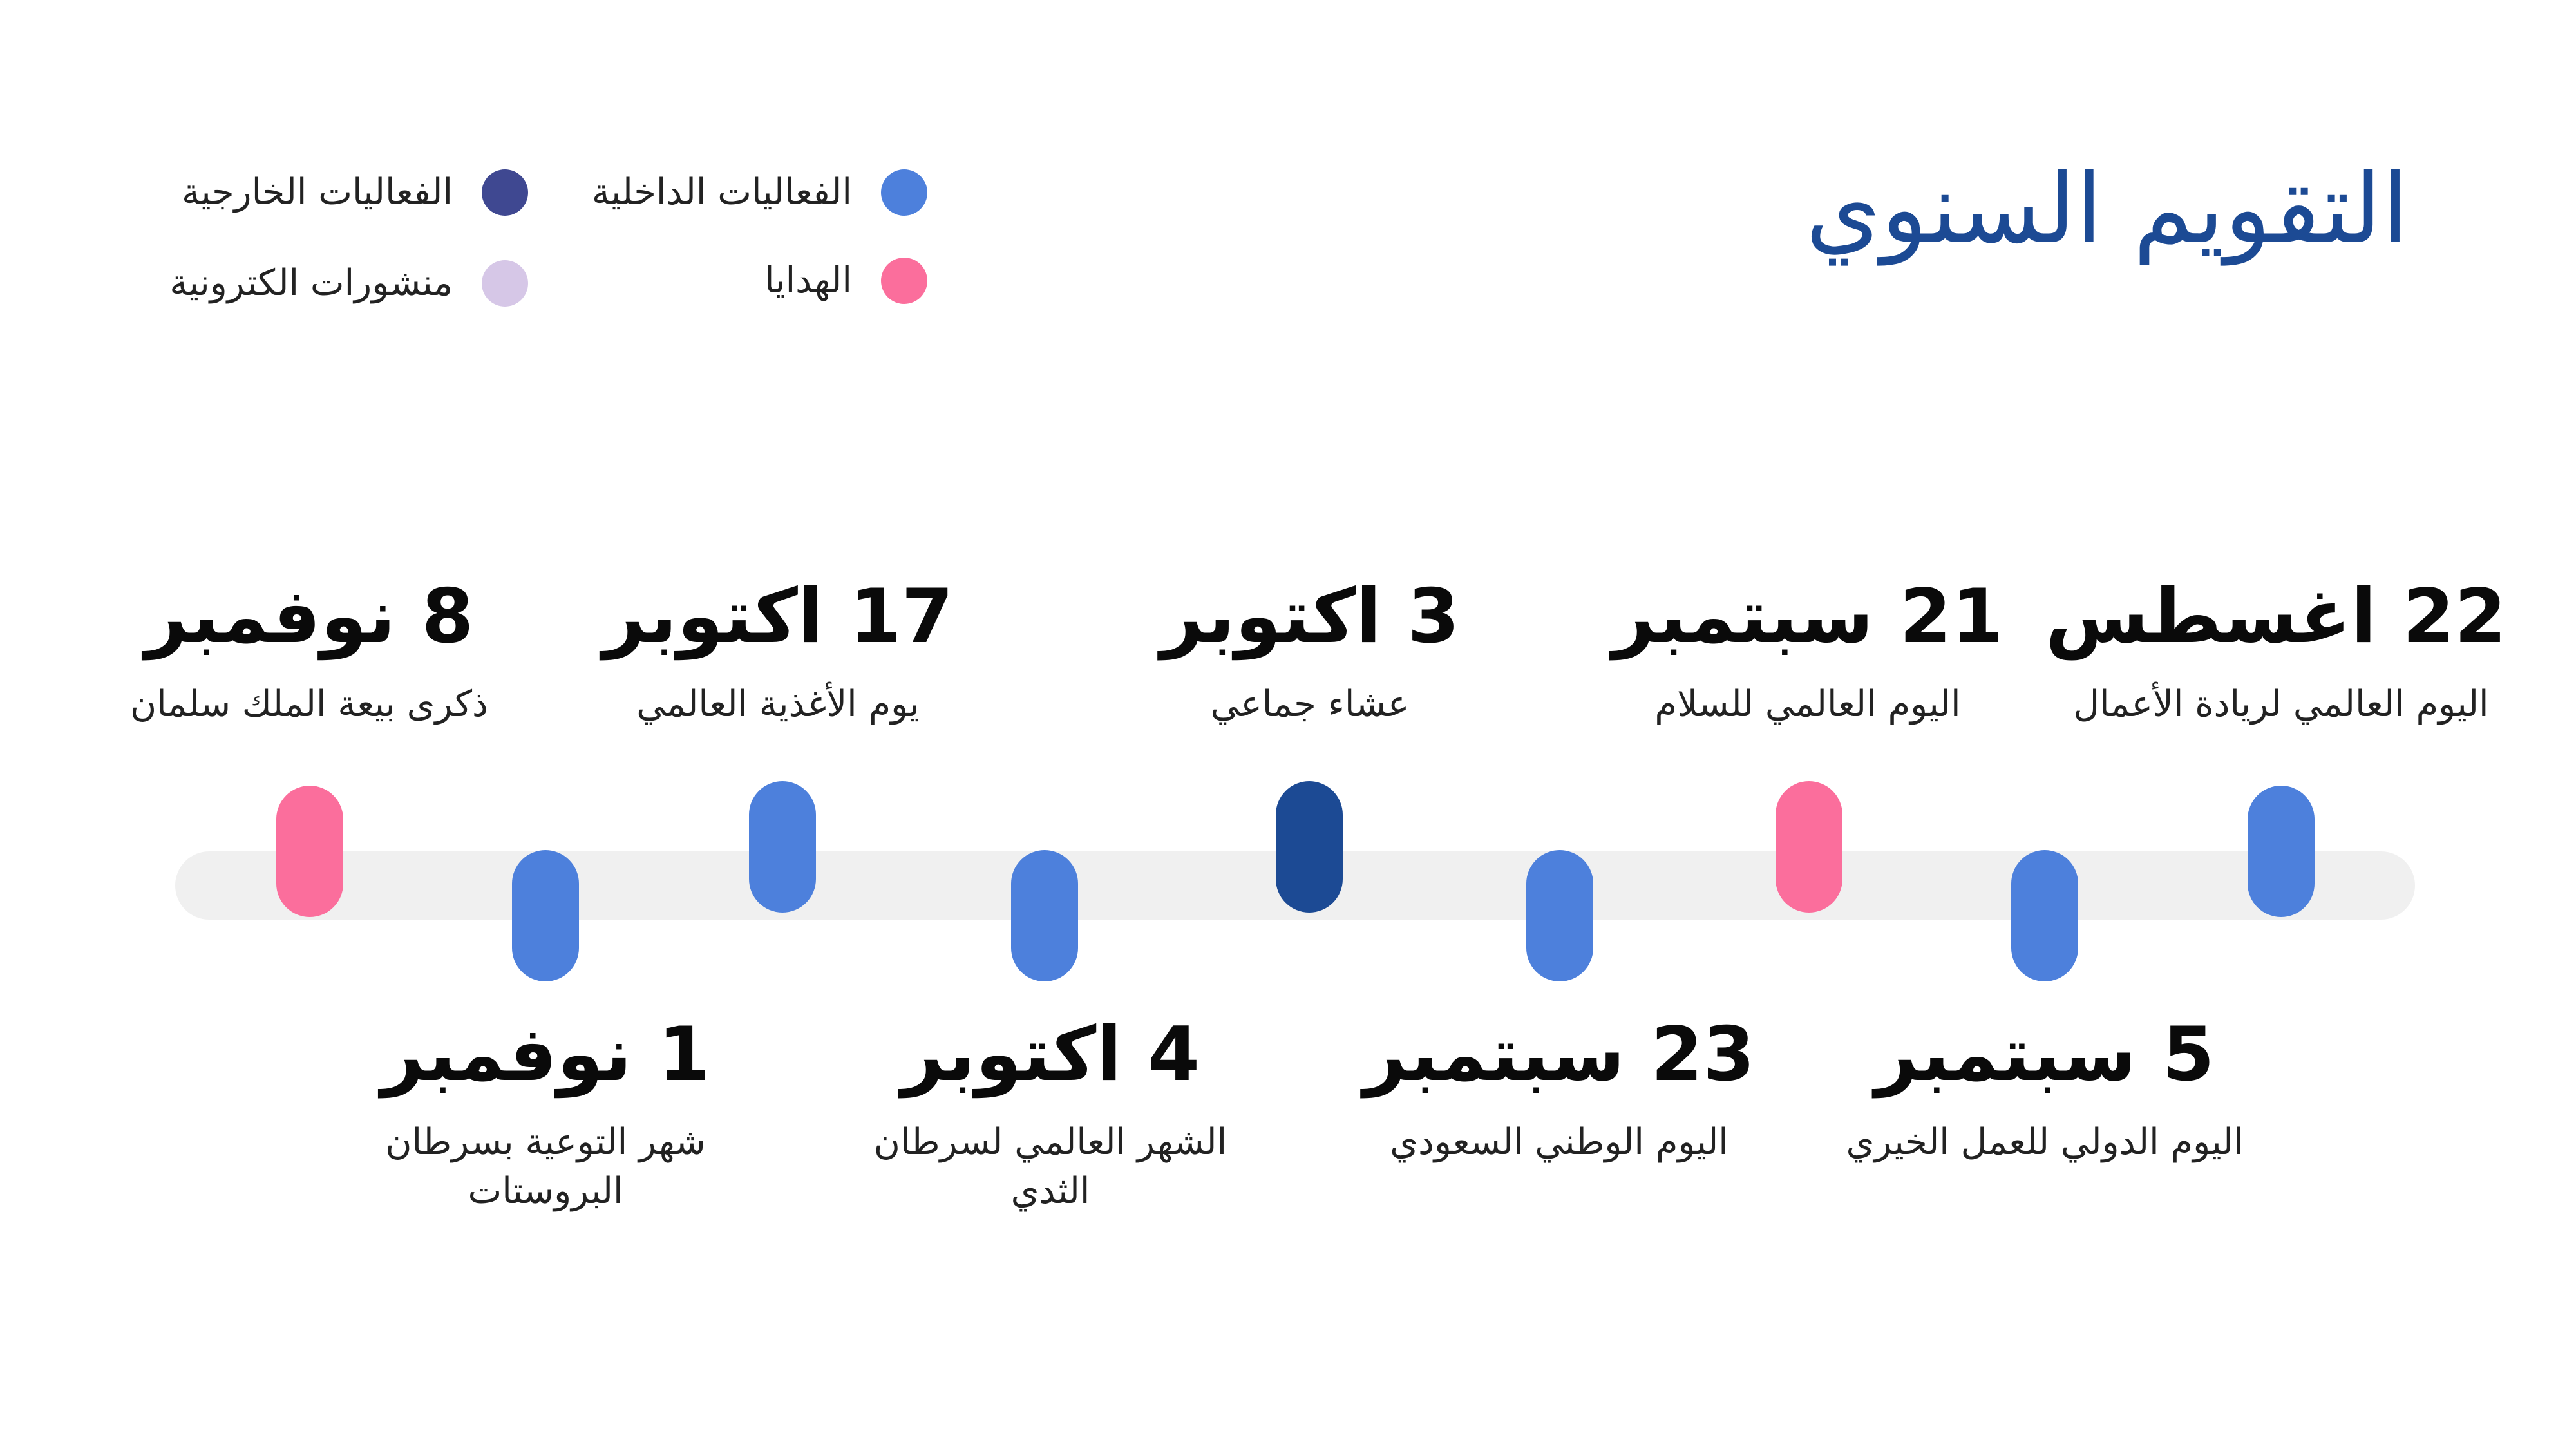 Image resolution: width=2576 pixels, height=1449 pixels. I want to click on event-date: 8 نوفمبر, so click(309, 617).